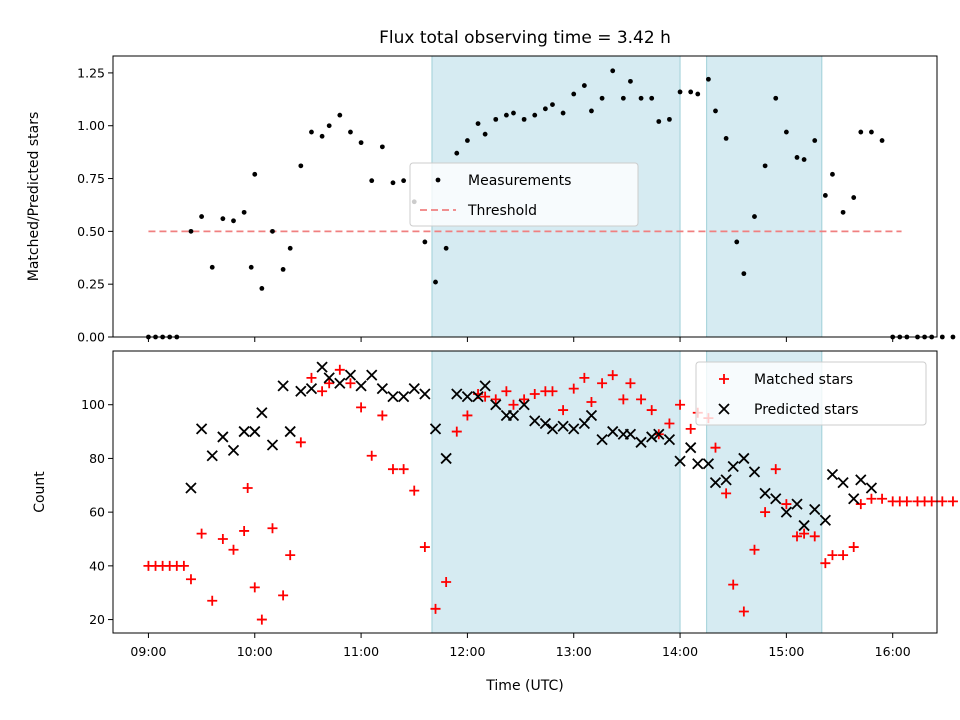 The width and height of the screenshot is (960, 720). Describe the element at coordinates (34, 197) in the screenshot. I see `top-y-axis-label: Matched/Predicted stars` at that location.